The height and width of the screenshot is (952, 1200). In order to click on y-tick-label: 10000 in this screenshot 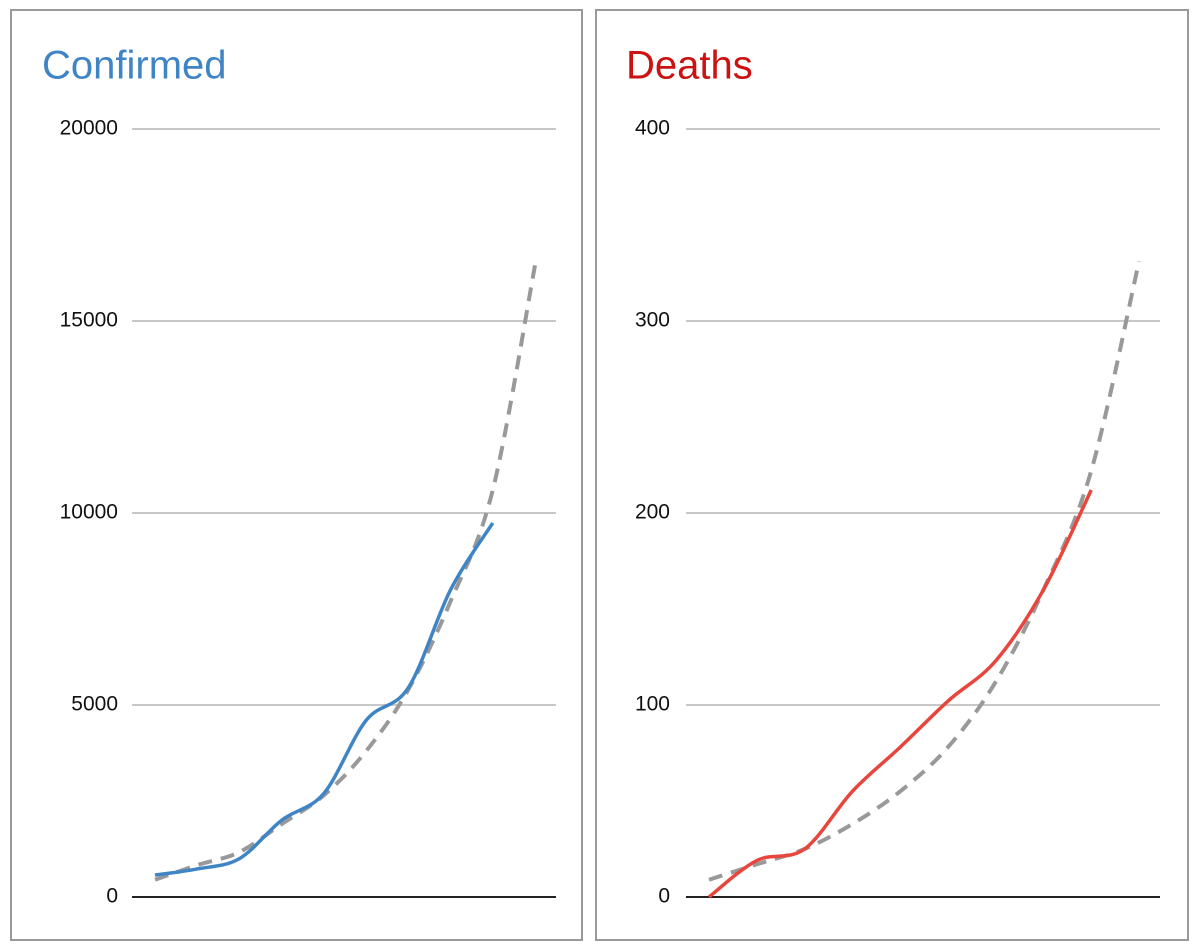, I will do `click(89, 512)`.